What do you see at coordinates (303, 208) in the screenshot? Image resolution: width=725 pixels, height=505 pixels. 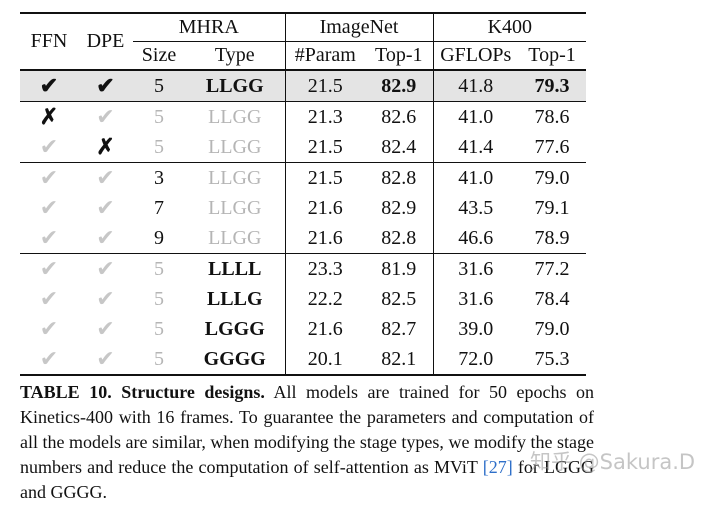 I see `table-row: ✔ ✔ 7 LLGG 21.6 82.9 43.5 79.1` at bounding box center [303, 208].